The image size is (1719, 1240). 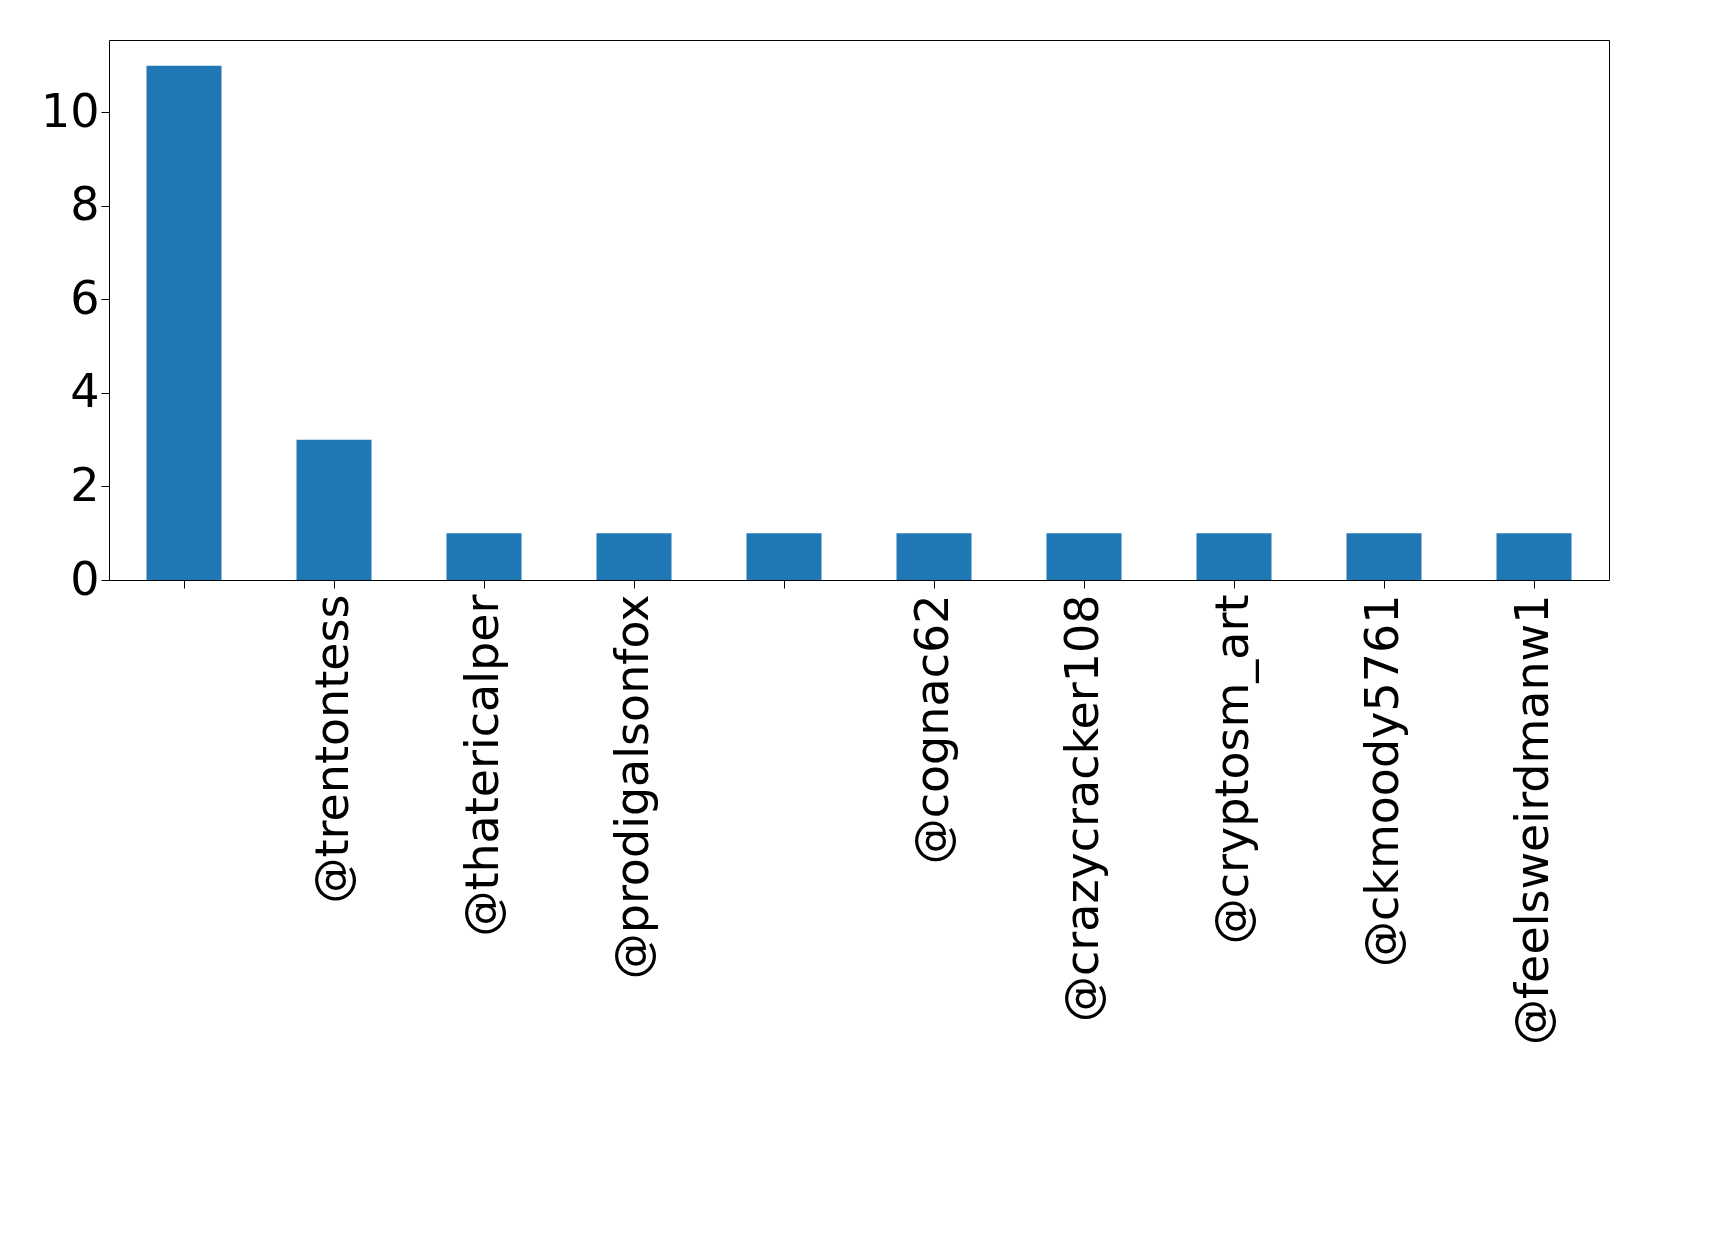 I want to click on y-tick-label: 6, so click(x=85, y=297).